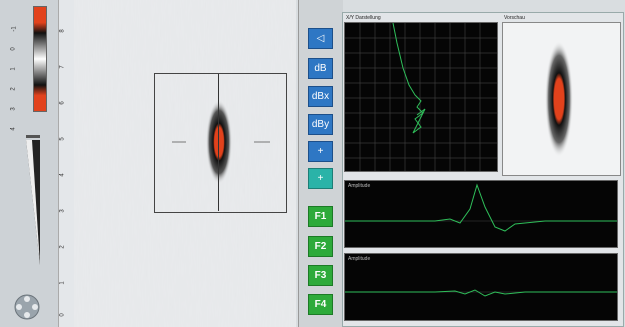 Image resolution: width=625 pixels, height=327 pixels. I want to click on db-button: dB, so click(320, 68).